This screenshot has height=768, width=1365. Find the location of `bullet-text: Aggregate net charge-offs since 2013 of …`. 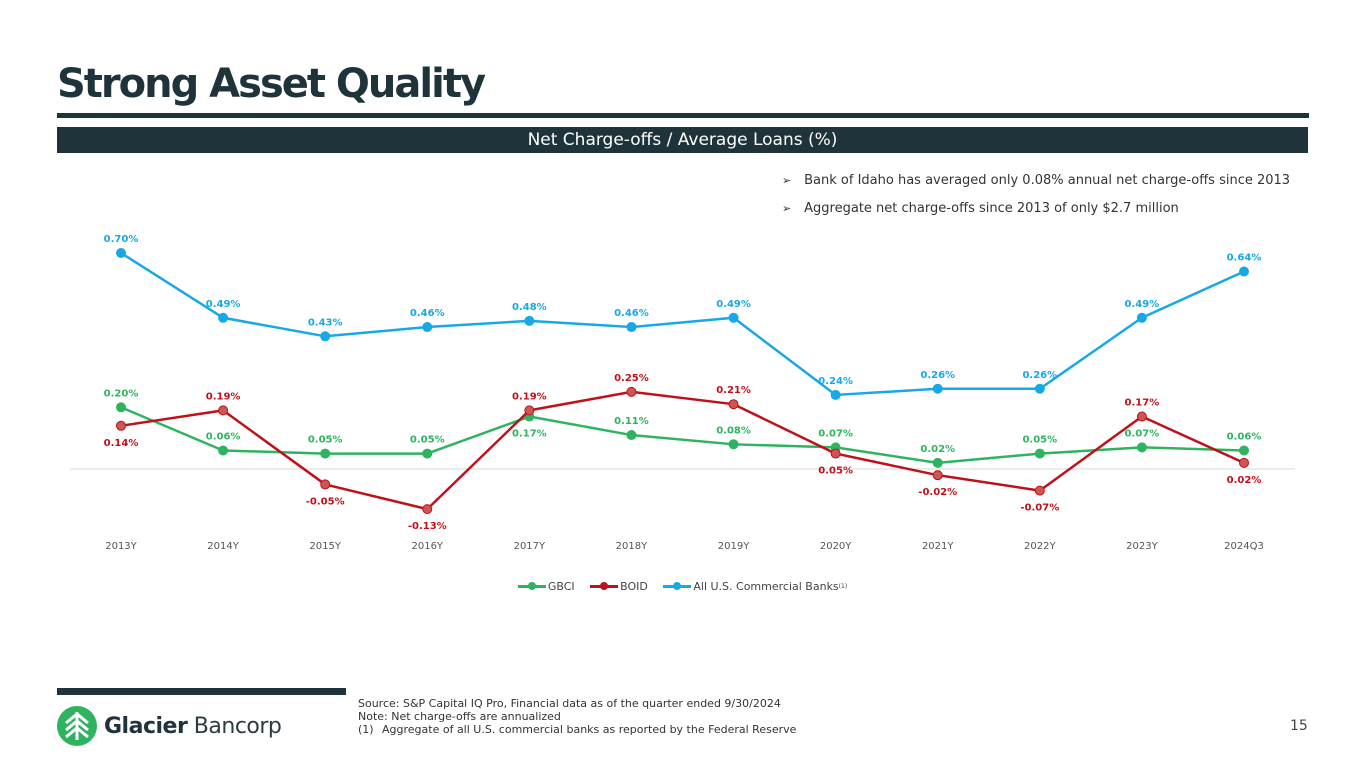

bullet-text: Aggregate net charge-offs since 2013 of … is located at coordinates (991, 208).